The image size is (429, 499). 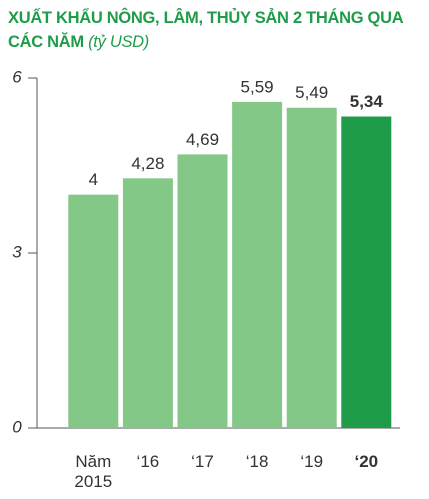 What do you see at coordinates (366, 461) in the screenshot?
I see `x-tick-label: ‘20` at bounding box center [366, 461].